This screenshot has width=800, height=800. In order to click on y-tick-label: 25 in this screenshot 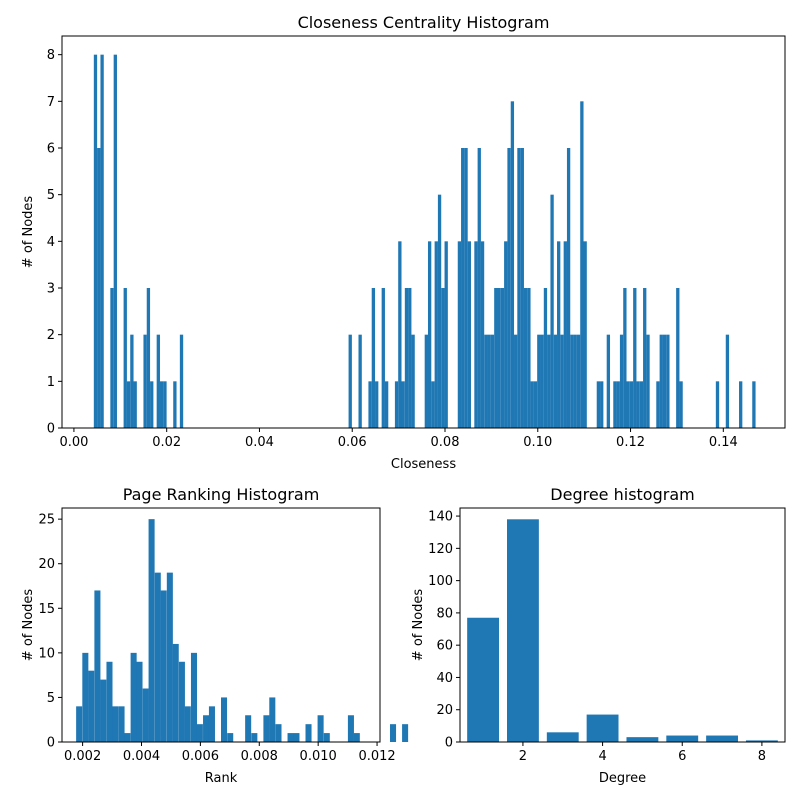, I will do `click(46, 520)`.